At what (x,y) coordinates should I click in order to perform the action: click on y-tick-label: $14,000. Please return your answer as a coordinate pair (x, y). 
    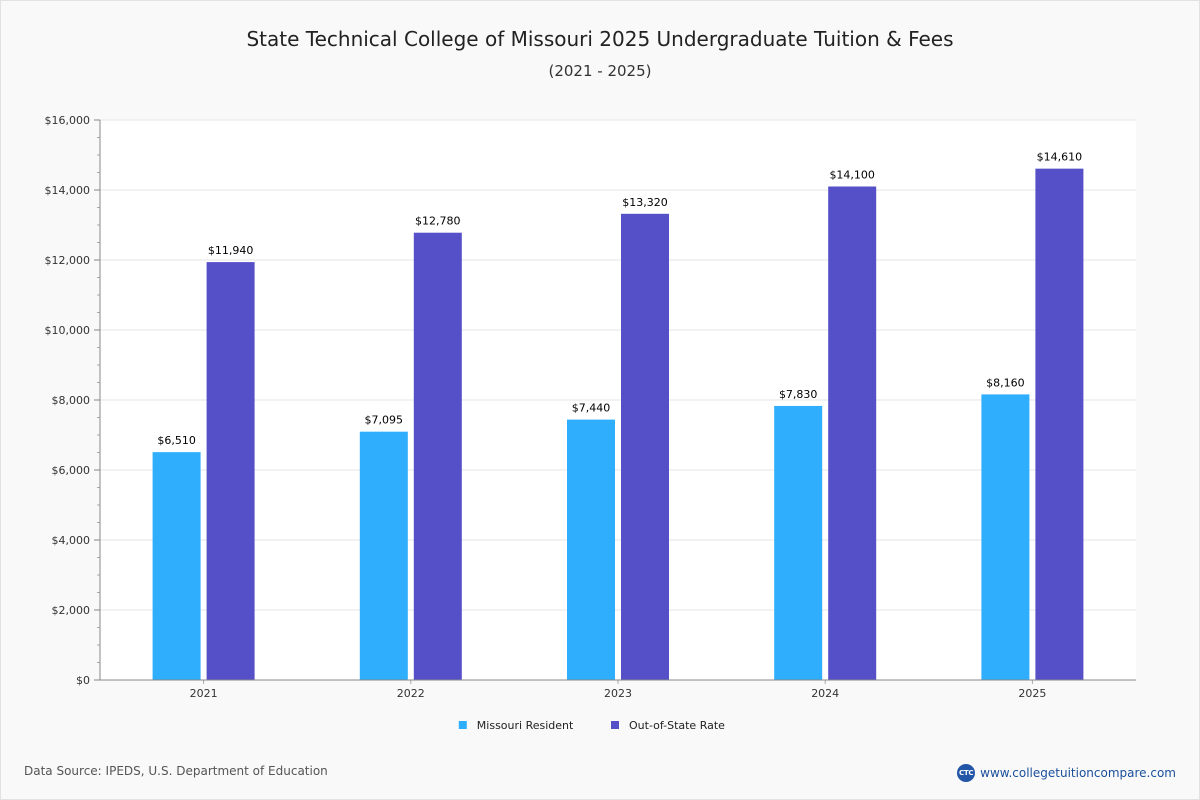
    Looking at the image, I should click on (68, 190).